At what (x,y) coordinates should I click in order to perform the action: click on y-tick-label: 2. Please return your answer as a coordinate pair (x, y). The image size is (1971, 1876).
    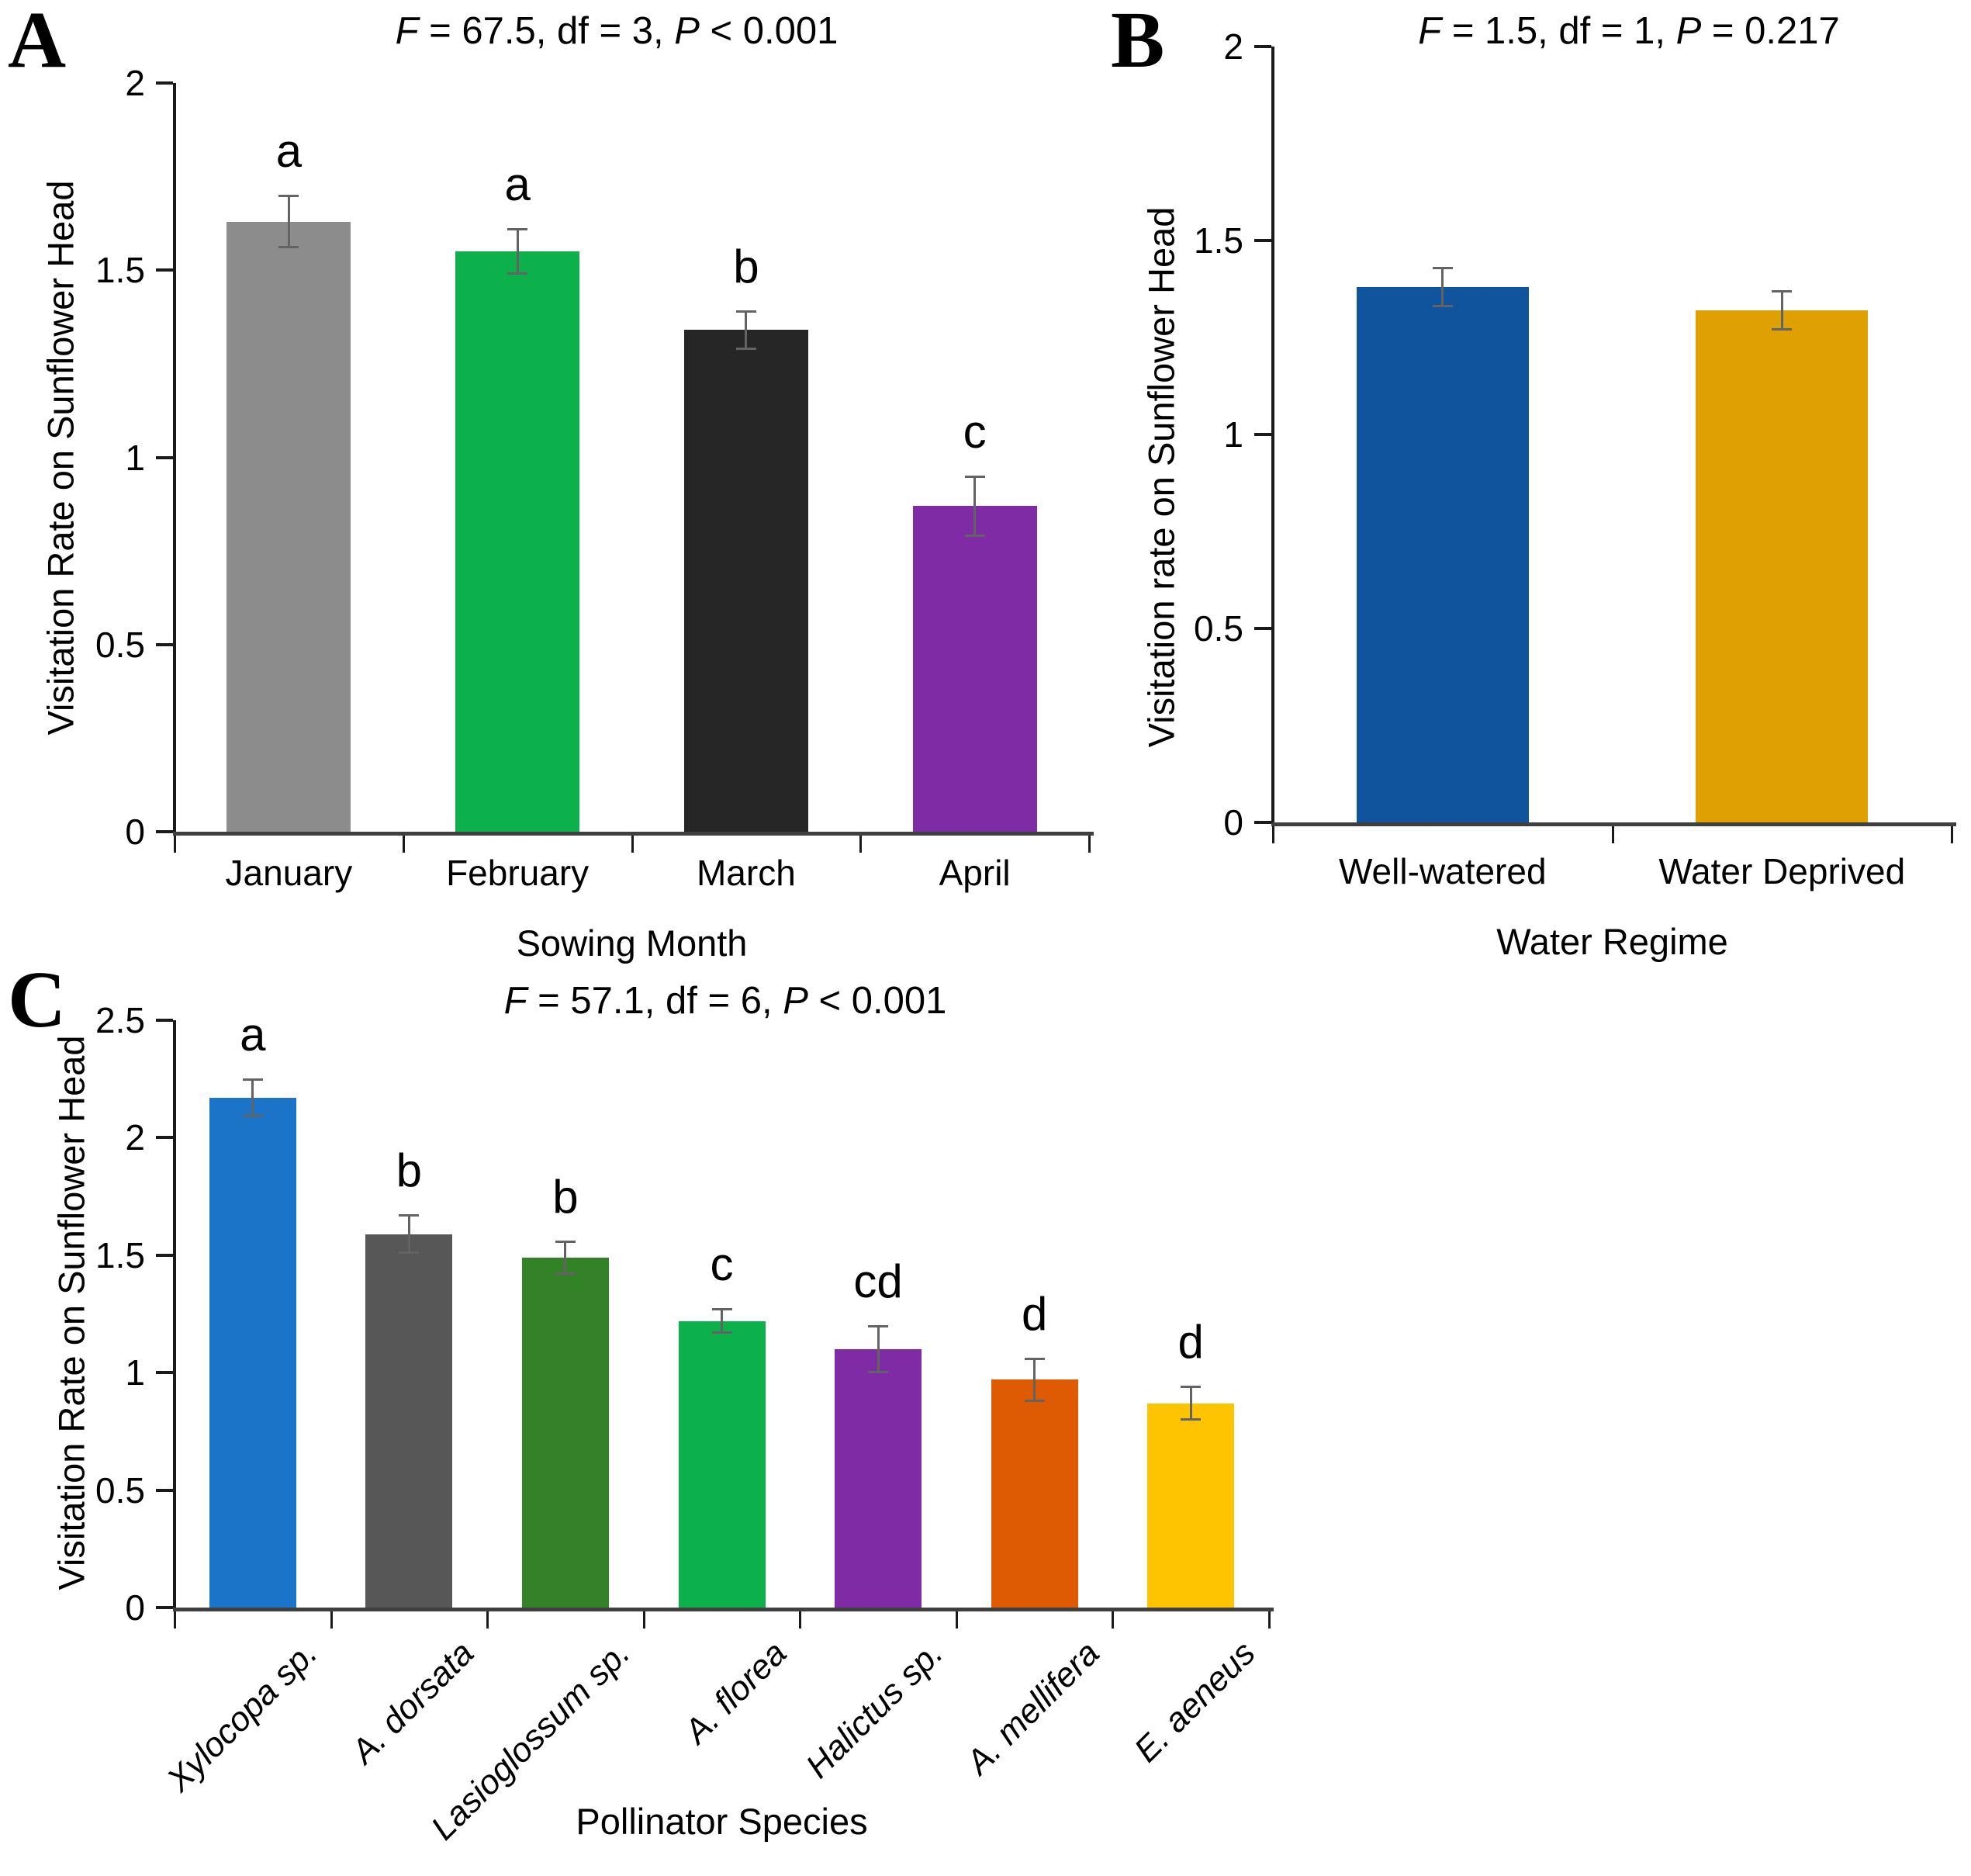
    Looking at the image, I should click on (1233, 46).